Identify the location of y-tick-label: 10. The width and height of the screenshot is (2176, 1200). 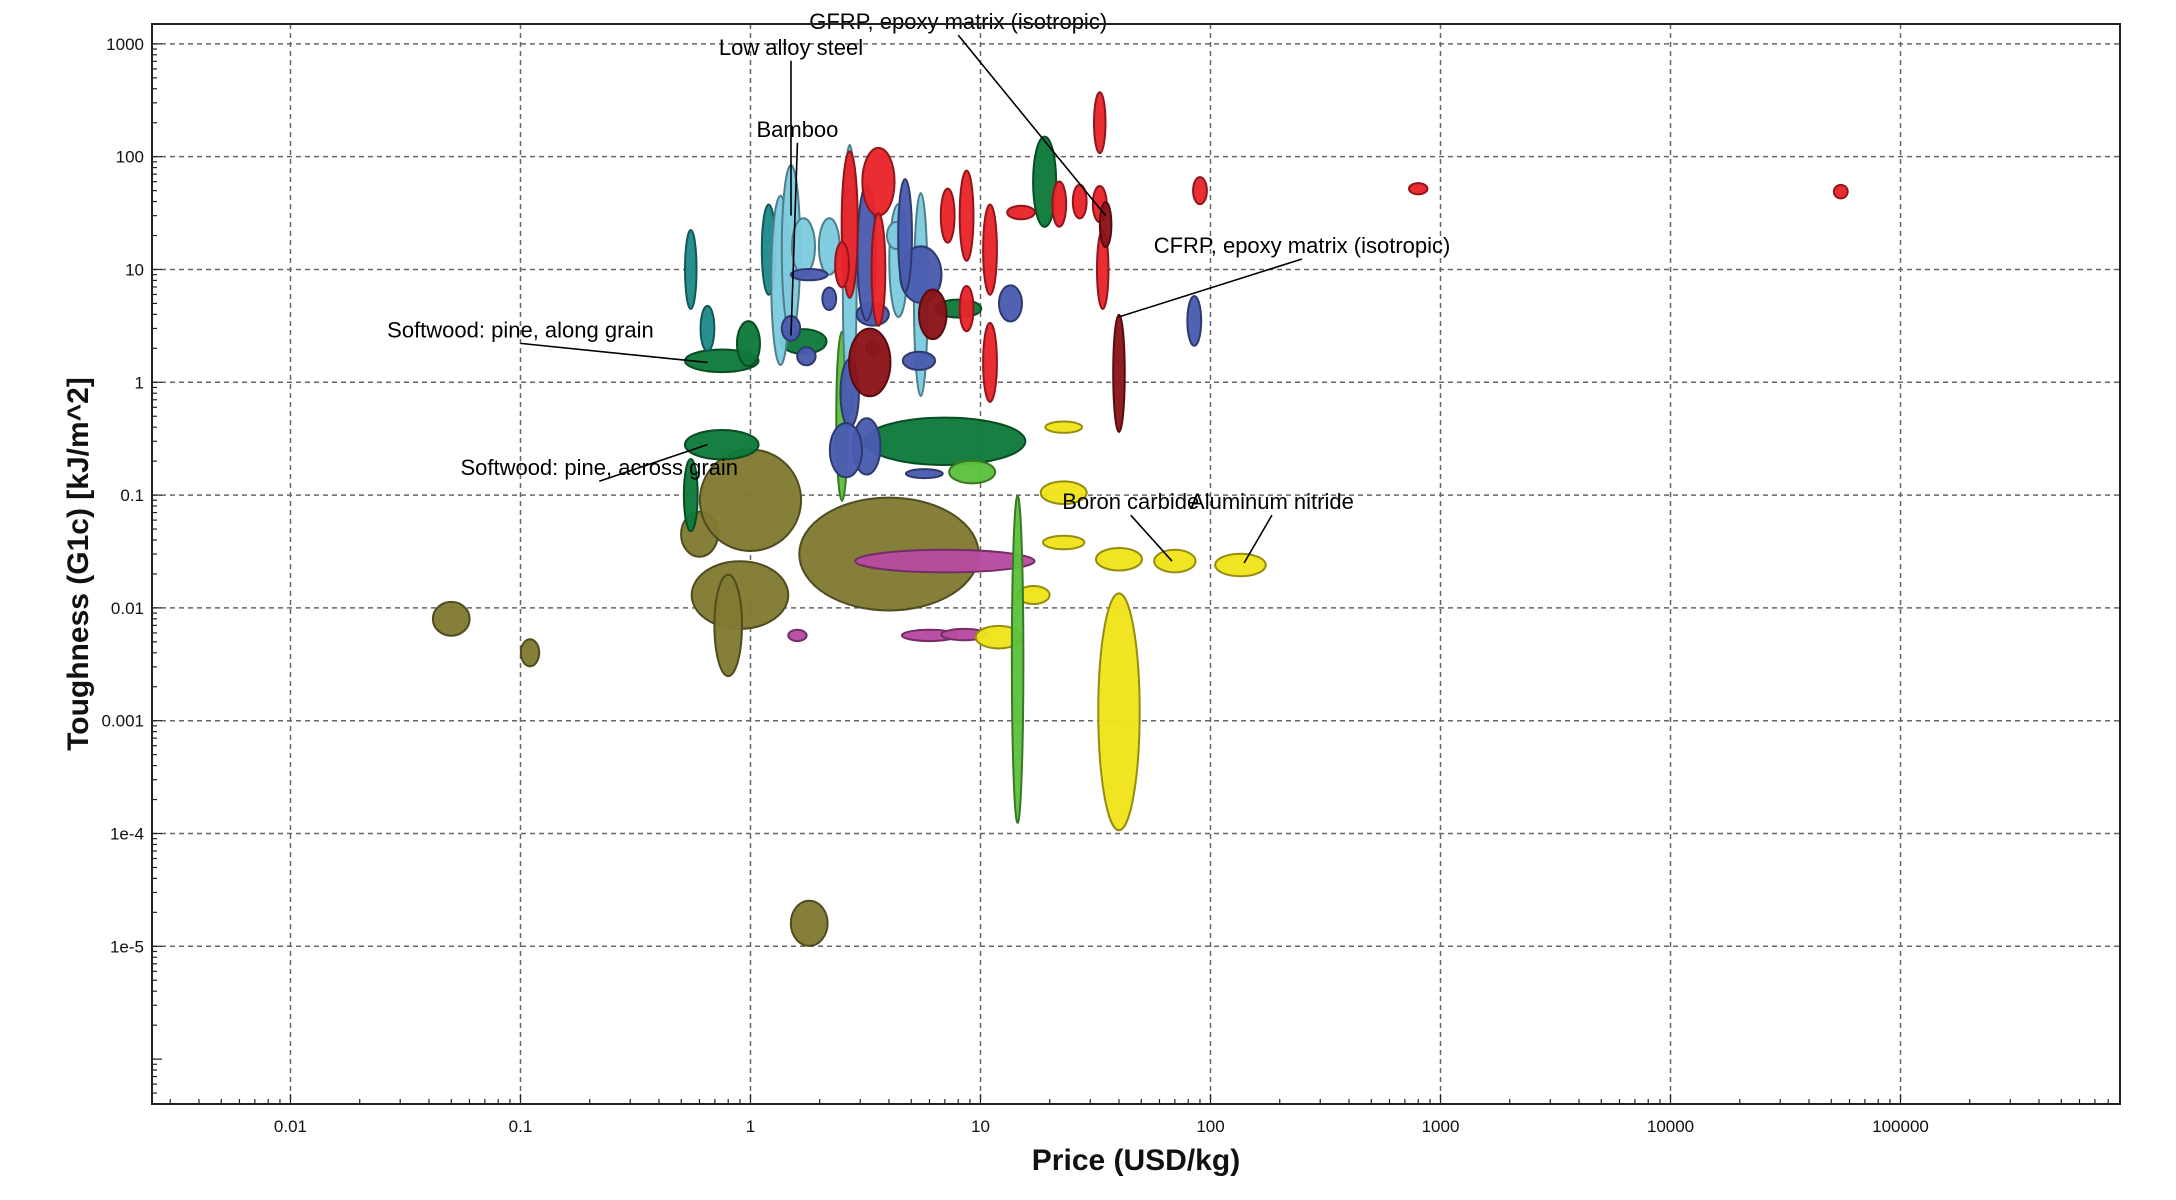
(134, 269).